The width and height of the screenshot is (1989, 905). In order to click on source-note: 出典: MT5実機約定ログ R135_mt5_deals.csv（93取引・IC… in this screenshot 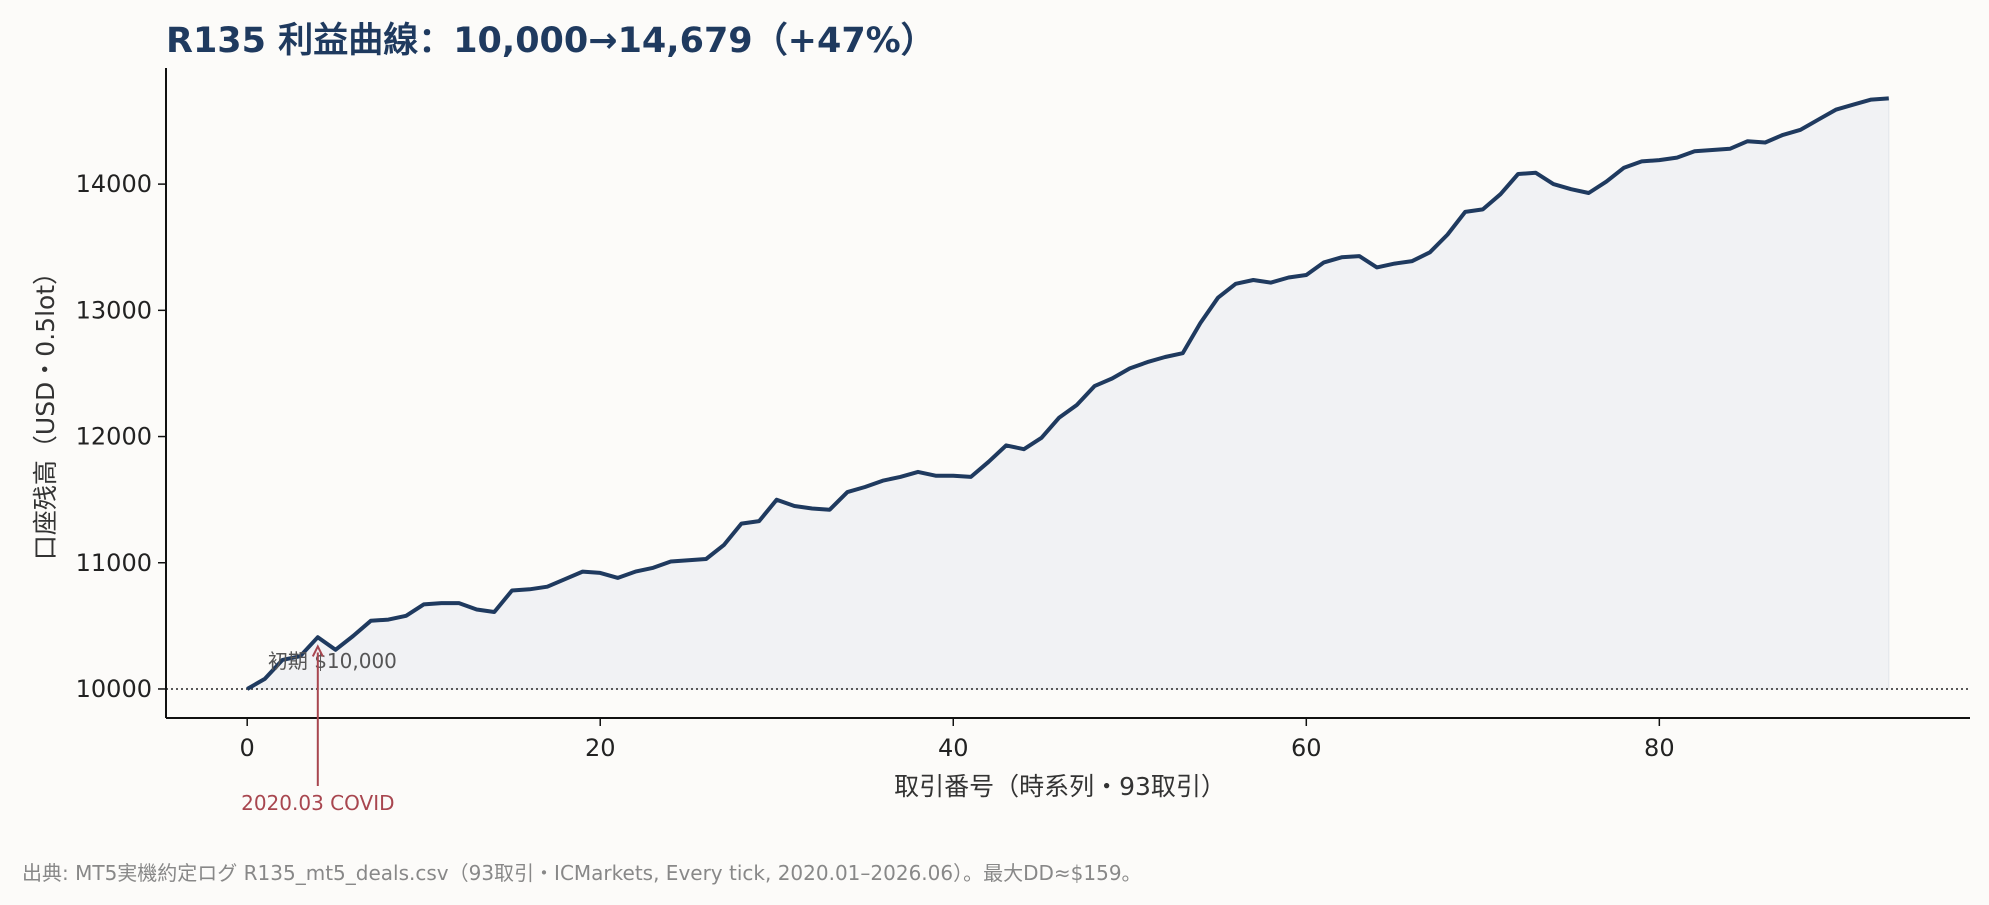, I will do `click(582, 873)`.